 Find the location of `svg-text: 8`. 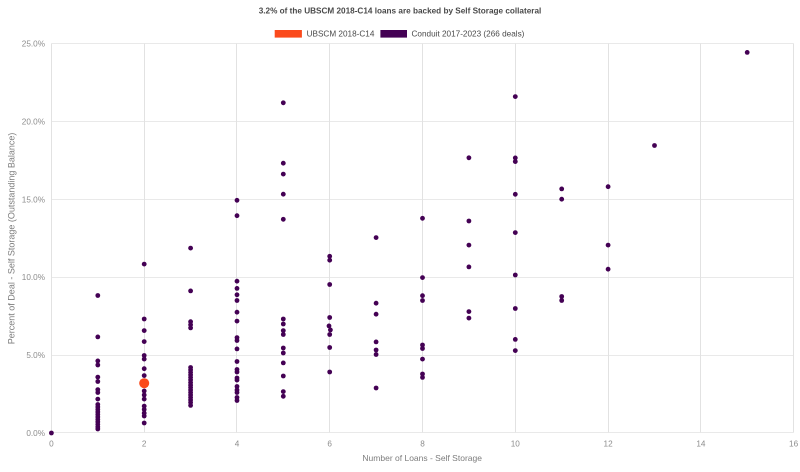

svg-text: 8 is located at coordinates (422, 444).